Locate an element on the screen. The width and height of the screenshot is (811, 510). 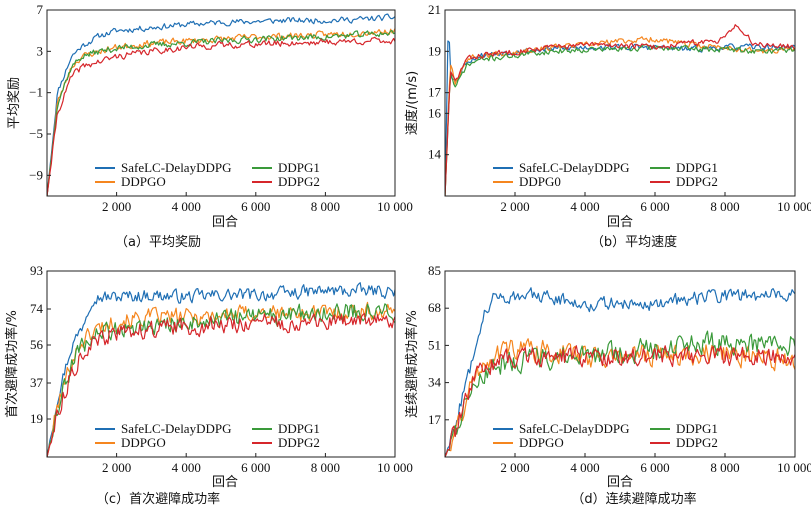
y-tick-label: 37 is located at coordinates (37, 382).